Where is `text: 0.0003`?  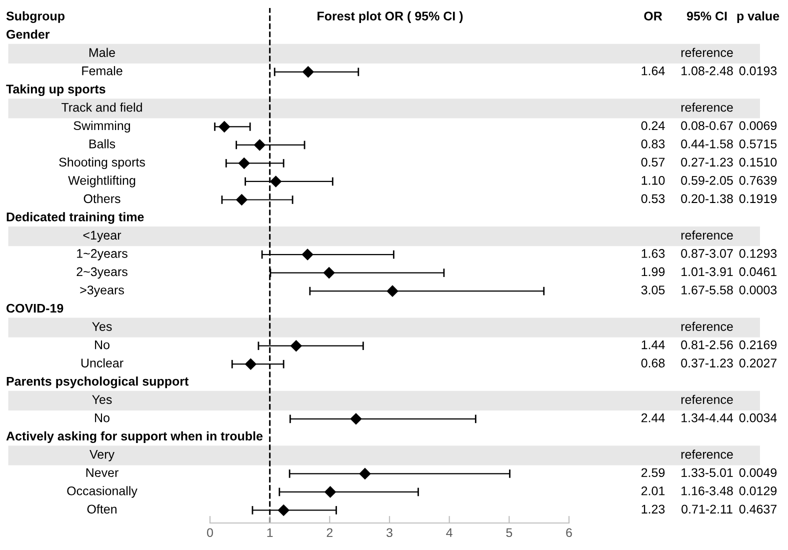
text: 0.0003 is located at coordinates (758, 290).